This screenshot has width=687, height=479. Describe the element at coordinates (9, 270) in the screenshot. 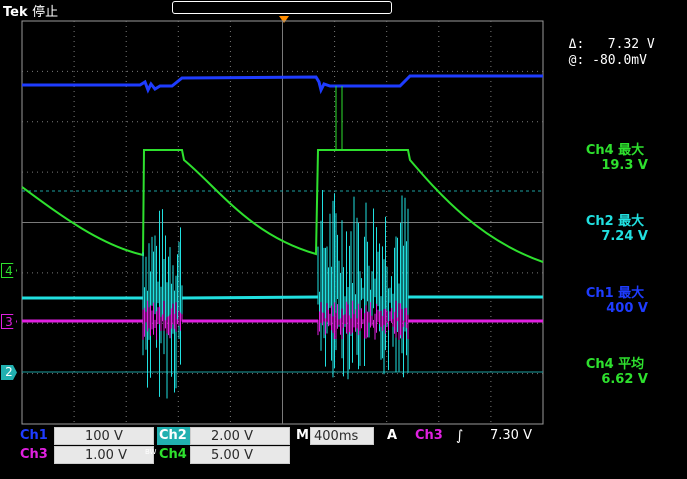

I see `ch4-marker: 4` at that location.